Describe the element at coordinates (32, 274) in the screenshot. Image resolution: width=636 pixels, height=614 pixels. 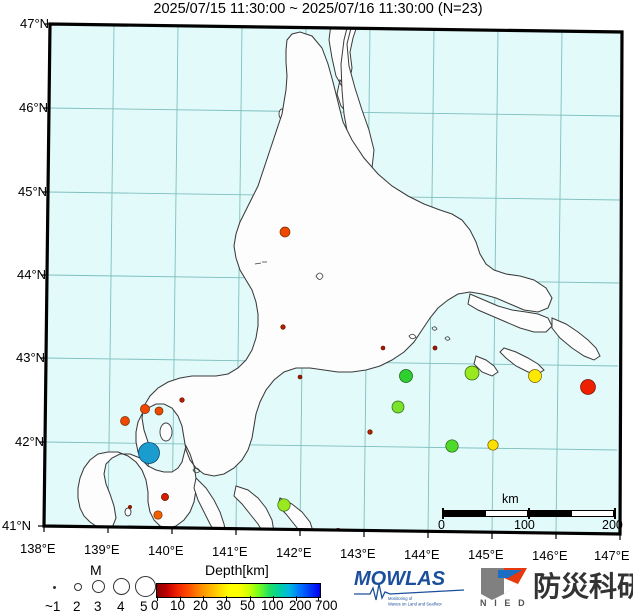
I see `lat-label-44n: 44°N` at that location.